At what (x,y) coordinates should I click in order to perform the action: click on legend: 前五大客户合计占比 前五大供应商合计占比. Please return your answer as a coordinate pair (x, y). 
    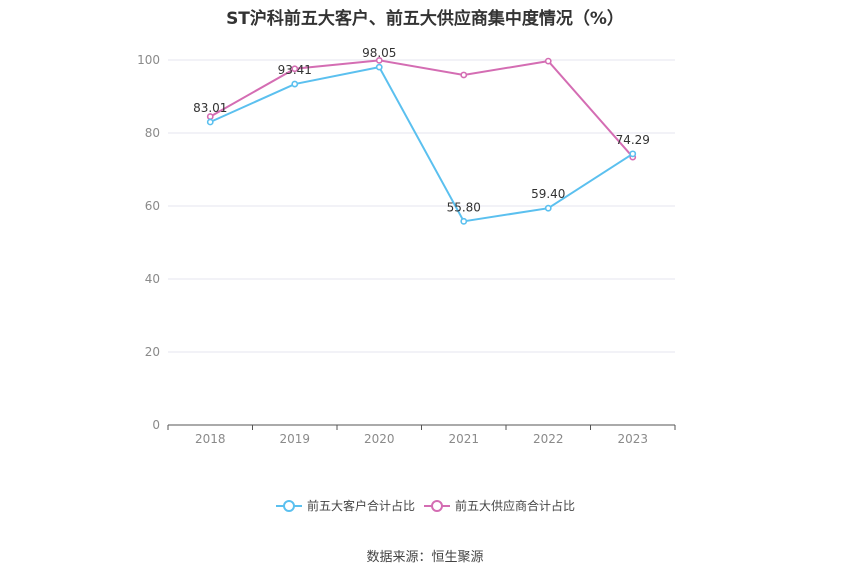
    Looking at the image, I should click on (425, 505).